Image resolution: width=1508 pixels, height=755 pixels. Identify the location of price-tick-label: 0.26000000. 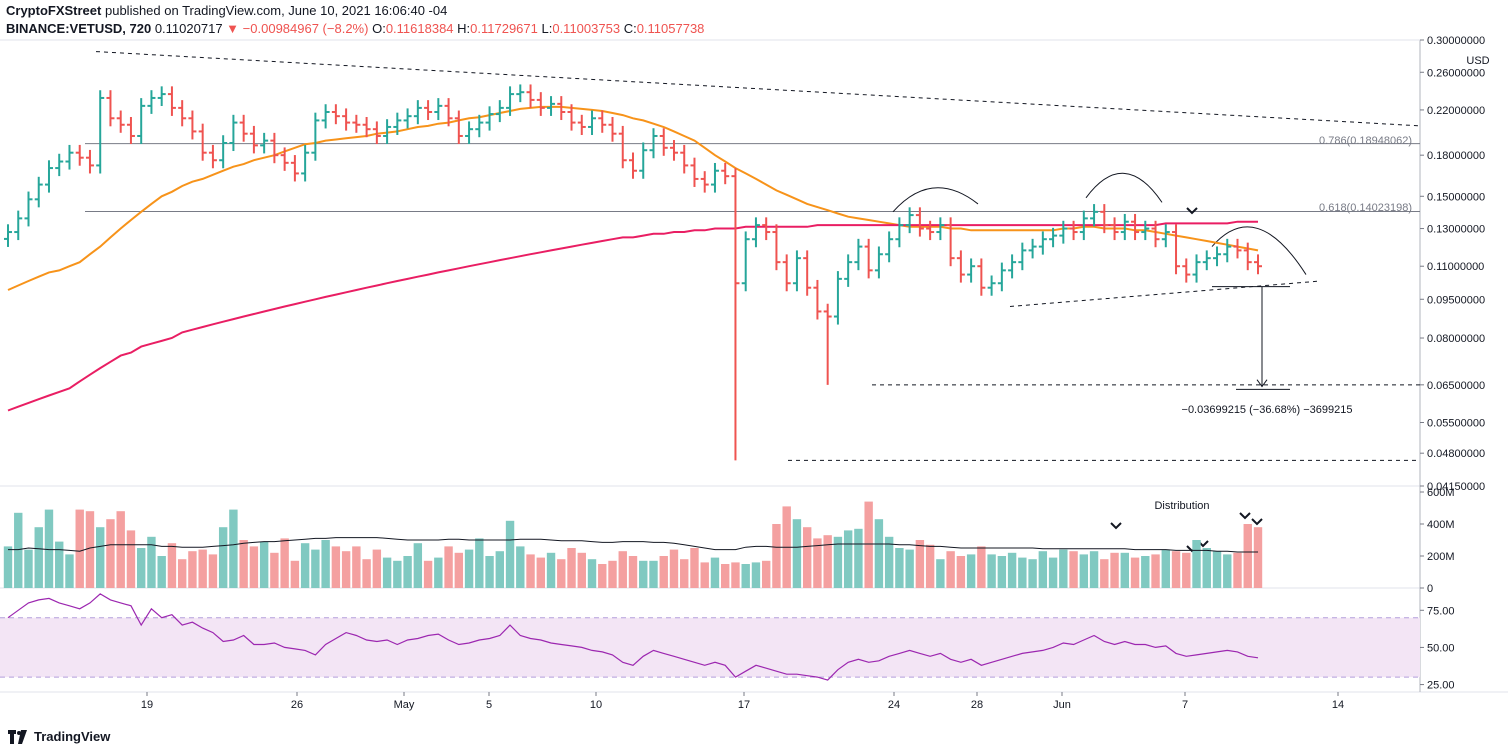
(1456, 73).